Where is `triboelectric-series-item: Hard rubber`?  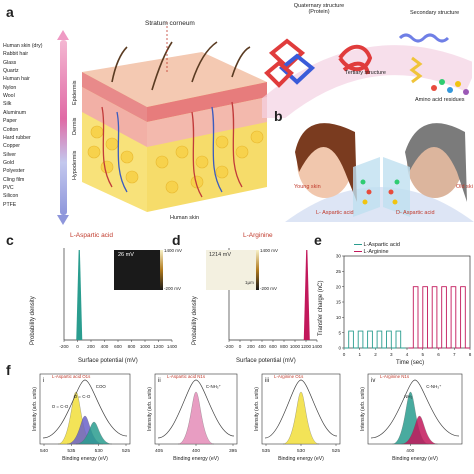 triboelectric-series-item: Hard rubber is located at coordinates (17, 137).